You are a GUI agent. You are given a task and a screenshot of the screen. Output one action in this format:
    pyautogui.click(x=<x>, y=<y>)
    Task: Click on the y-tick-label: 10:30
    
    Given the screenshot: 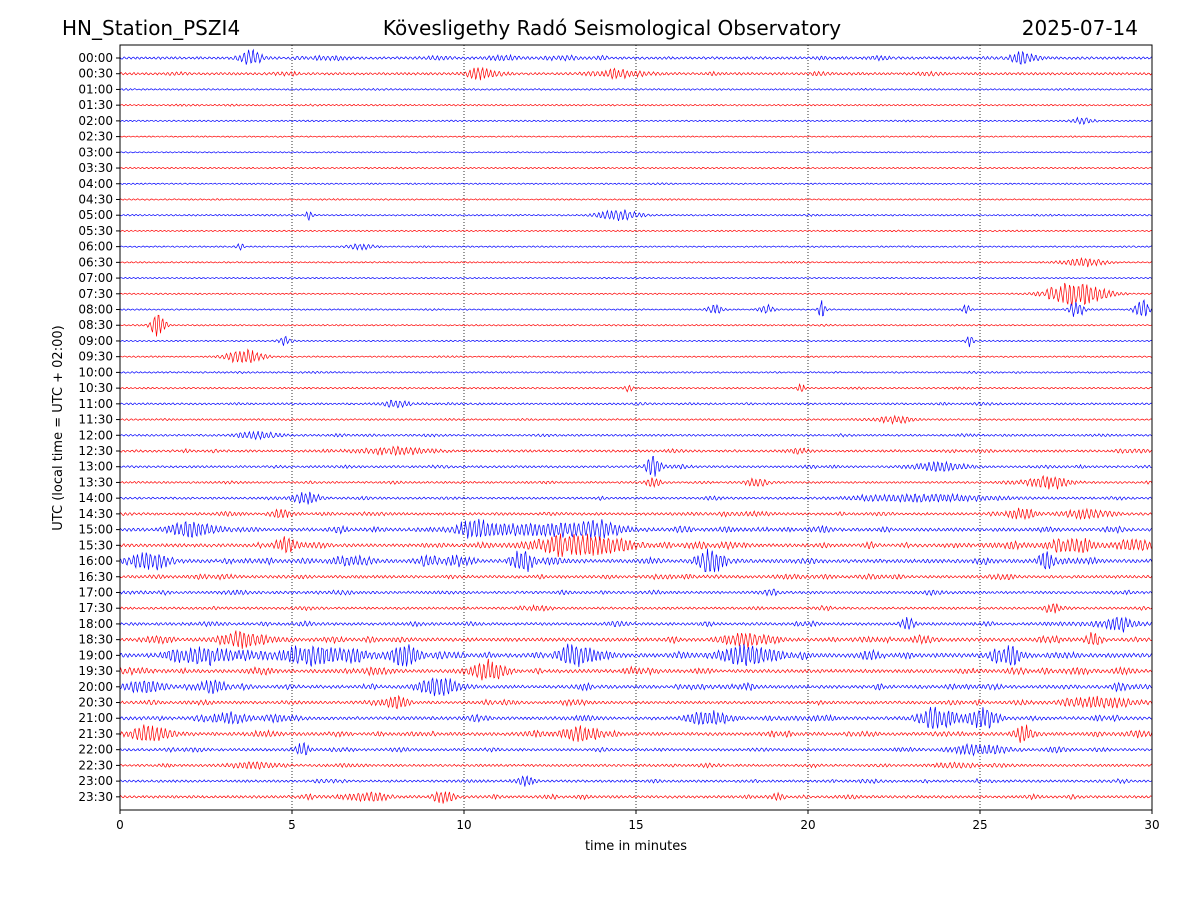 What is the action you would take?
    pyautogui.click(x=95, y=388)
    